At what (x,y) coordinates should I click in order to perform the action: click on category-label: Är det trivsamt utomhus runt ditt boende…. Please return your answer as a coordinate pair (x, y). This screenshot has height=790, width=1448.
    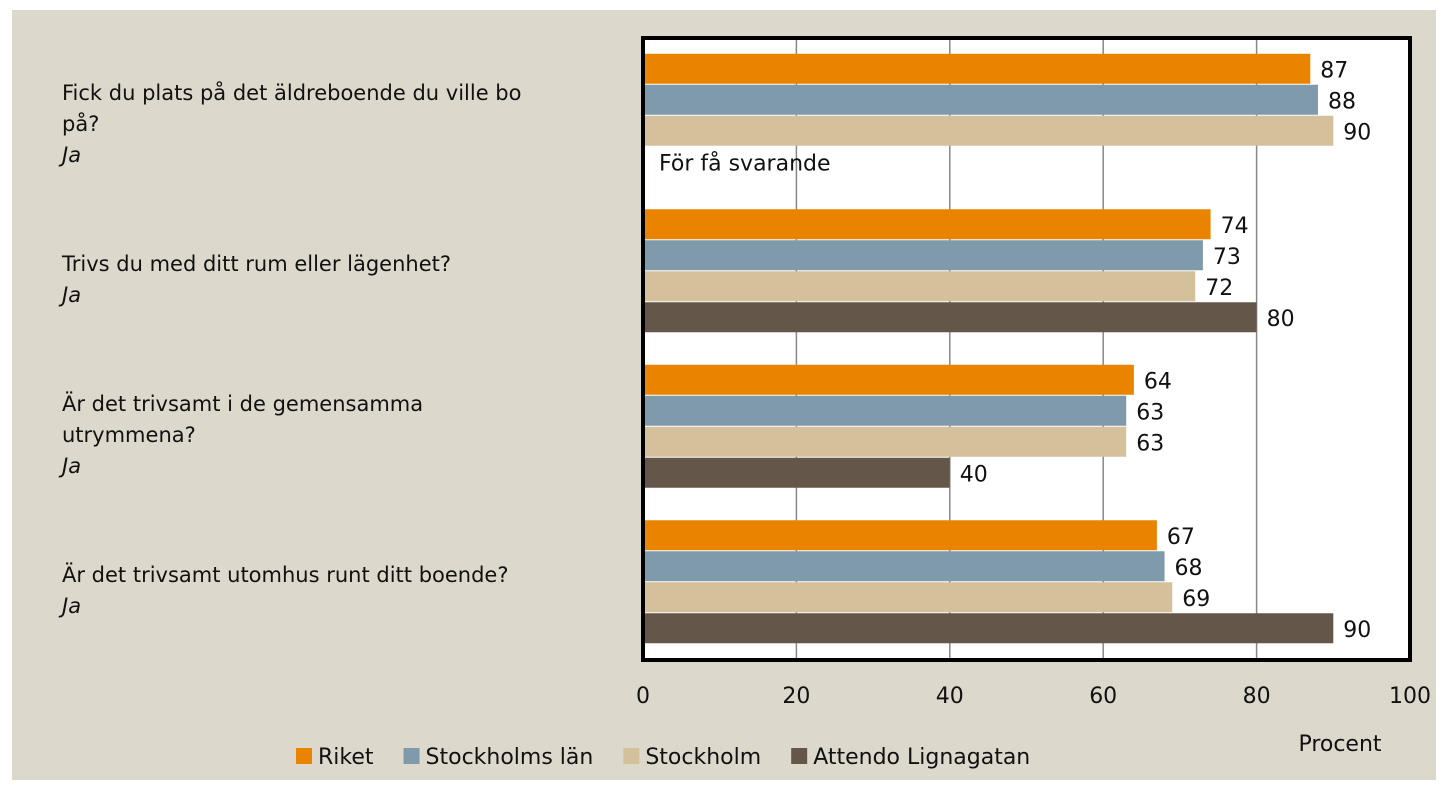
    Looking at the image, I should click on (312, 591).